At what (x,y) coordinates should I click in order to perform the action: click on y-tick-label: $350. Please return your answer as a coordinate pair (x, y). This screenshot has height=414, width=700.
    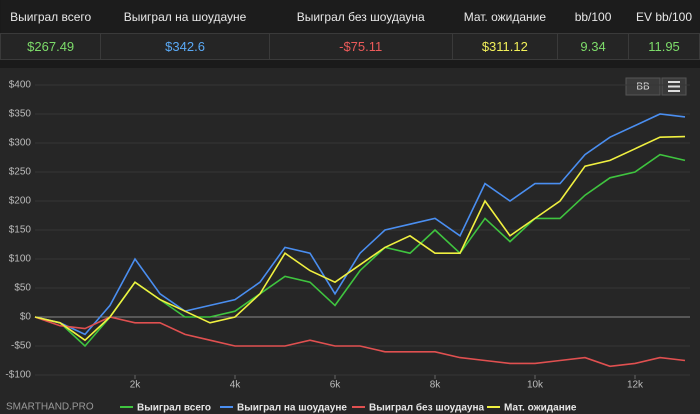
    Looking at the image, I should click on (20, 114).